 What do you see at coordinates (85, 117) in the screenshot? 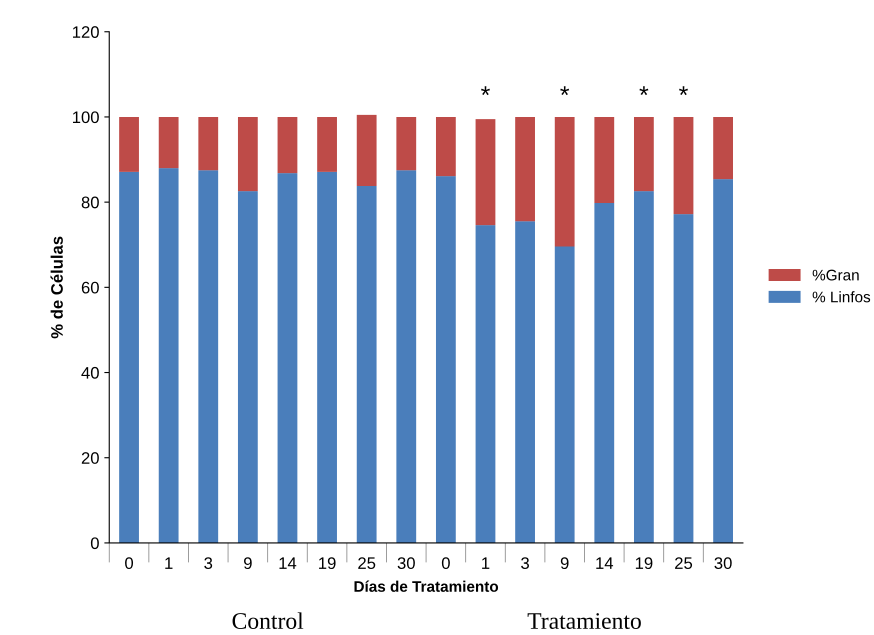
I see `y-tick-label: 100` at bounding box center [85, 117].